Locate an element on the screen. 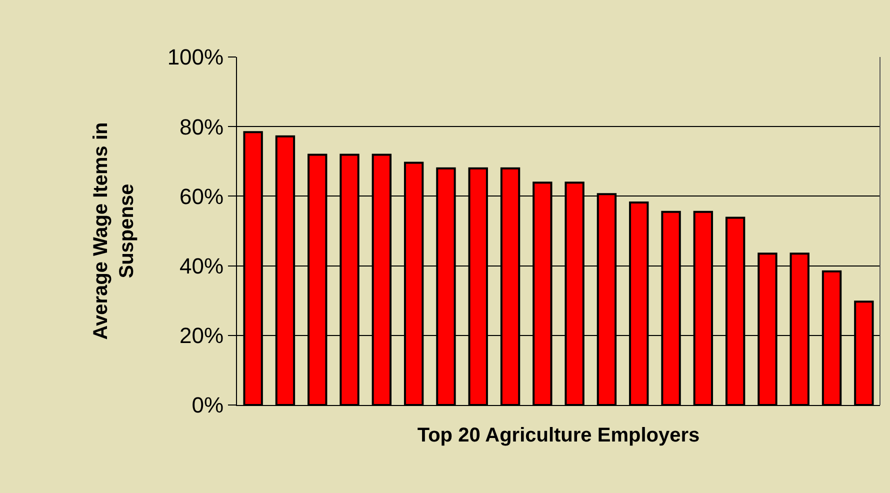 The image size is (890, 493). y-tick-label: 60% is located at coordinates (202, 196).